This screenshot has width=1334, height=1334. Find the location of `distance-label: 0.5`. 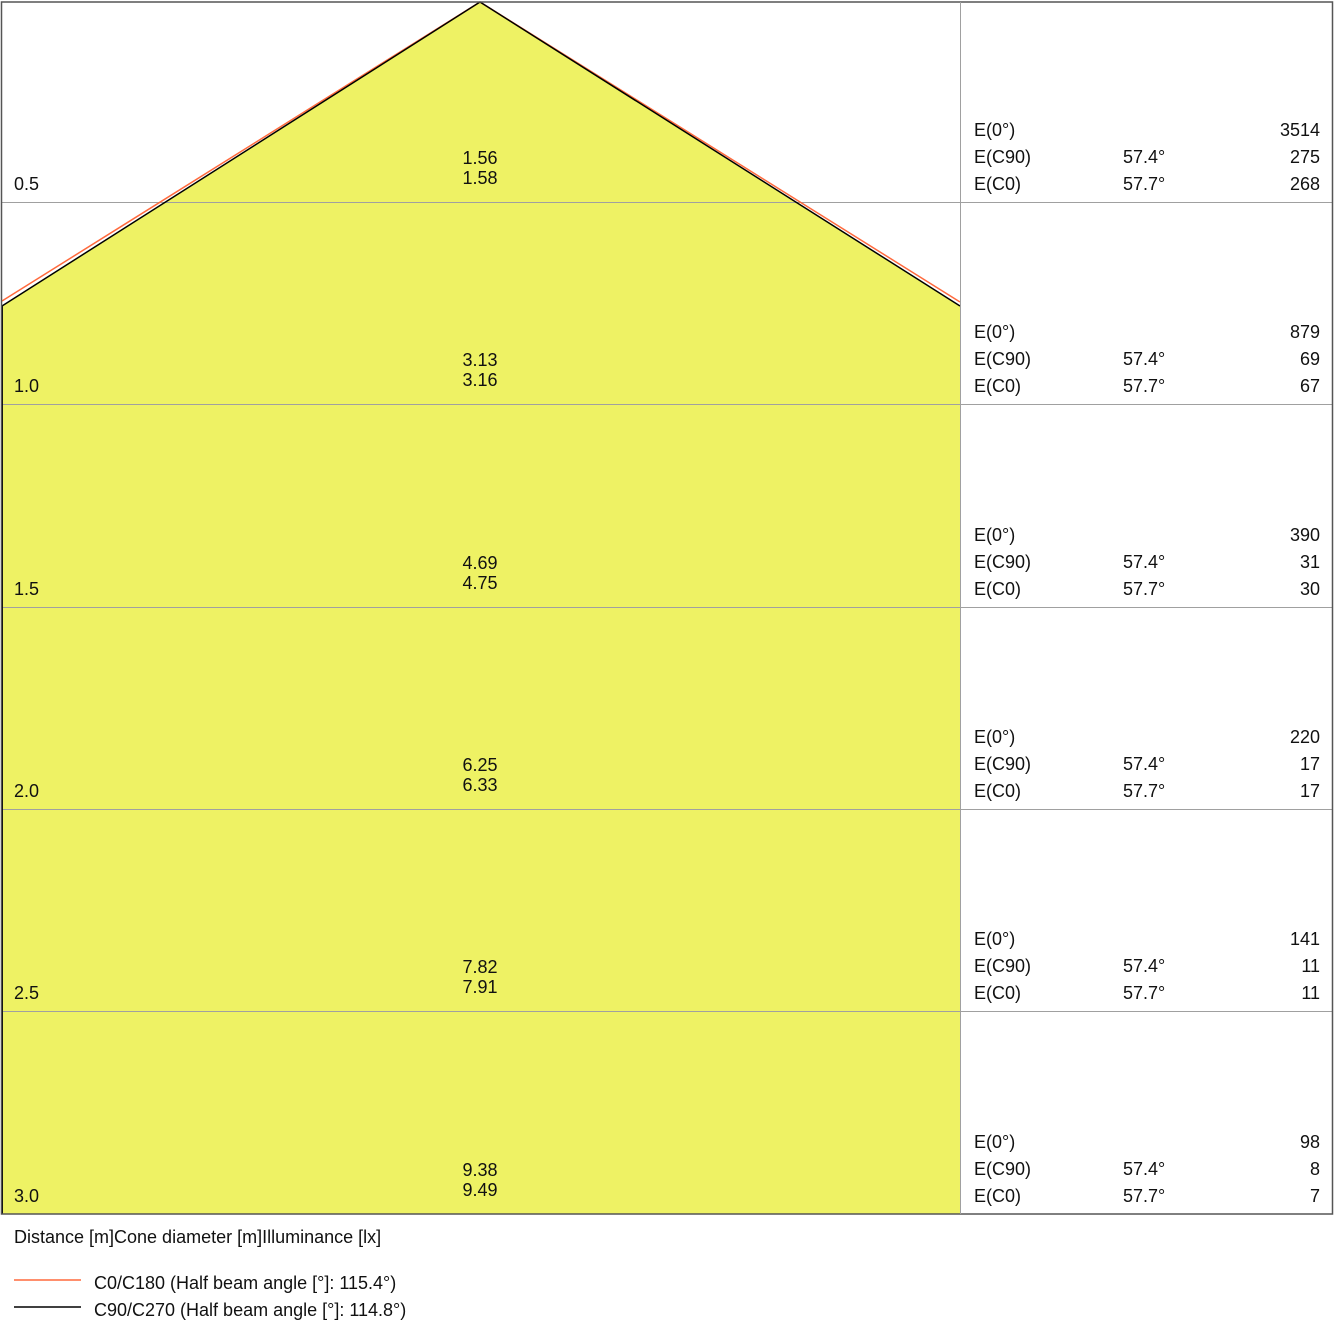

distance-label: 0.5 is located at coordinates (27, 184).